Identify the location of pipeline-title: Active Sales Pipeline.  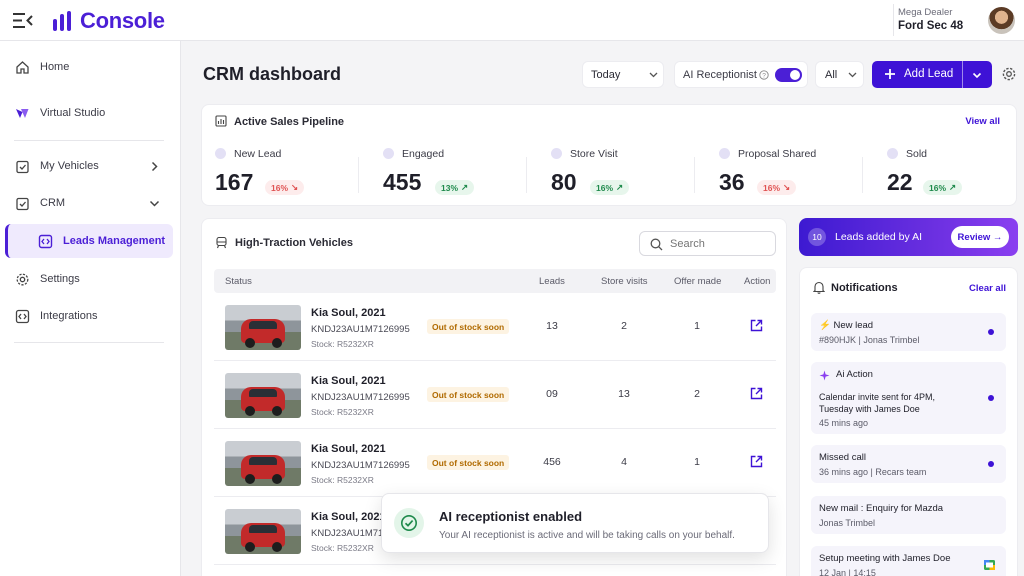
(289, 122).